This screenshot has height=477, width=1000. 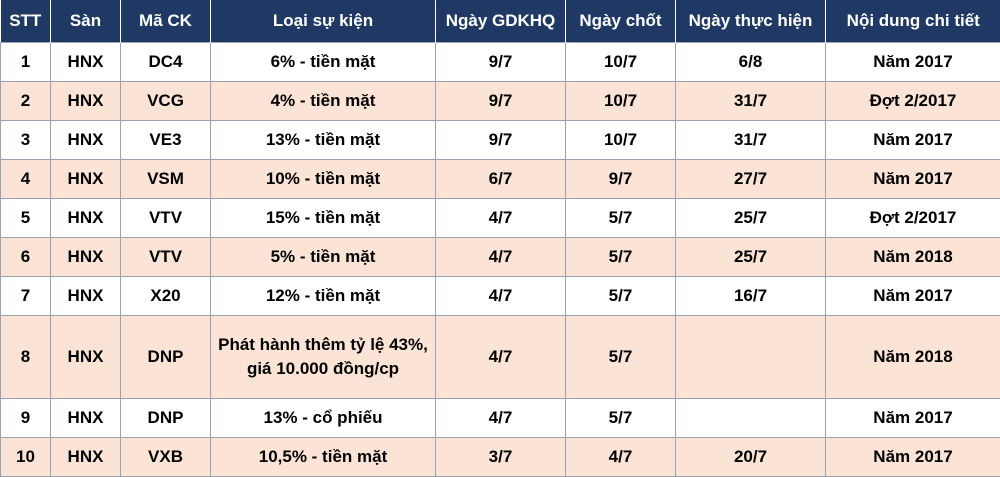 I want to click on header-ngay-thuc-hien: Ngày thực hiện, so click(x=751, y=21).